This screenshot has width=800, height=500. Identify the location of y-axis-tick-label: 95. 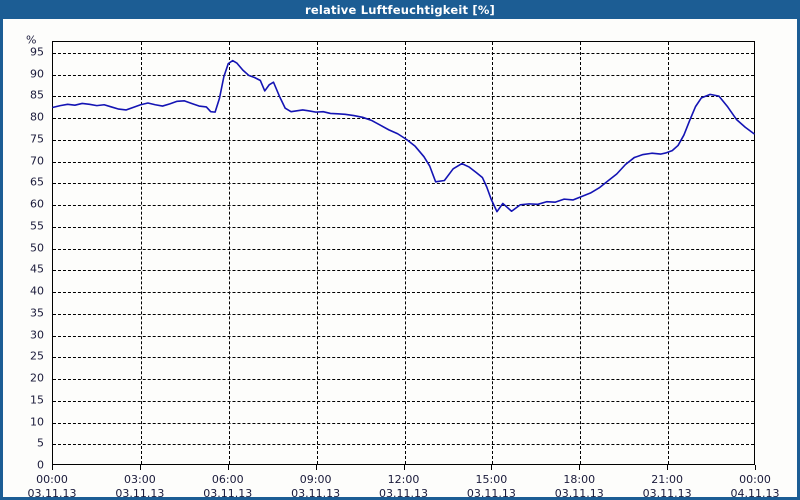
(37, 52).